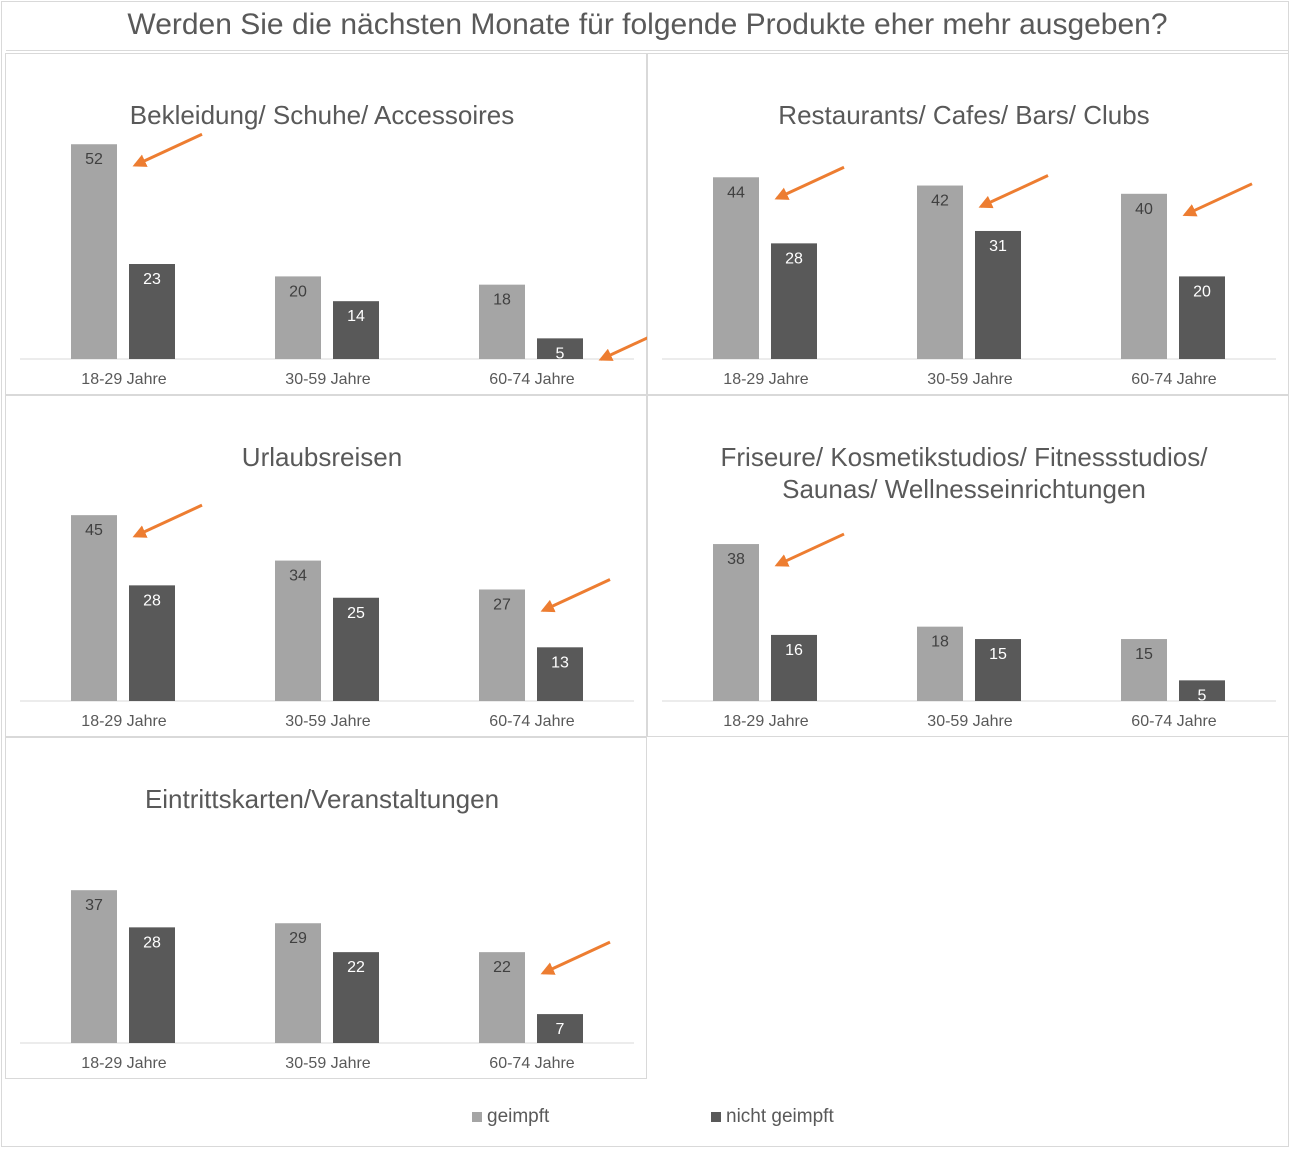 The height and width of the screenshot is (1149, 1291). What do you see at coordinates (940, 201) in the screenshot?
I see `data-label: 42` at bounding box center [940, 201].